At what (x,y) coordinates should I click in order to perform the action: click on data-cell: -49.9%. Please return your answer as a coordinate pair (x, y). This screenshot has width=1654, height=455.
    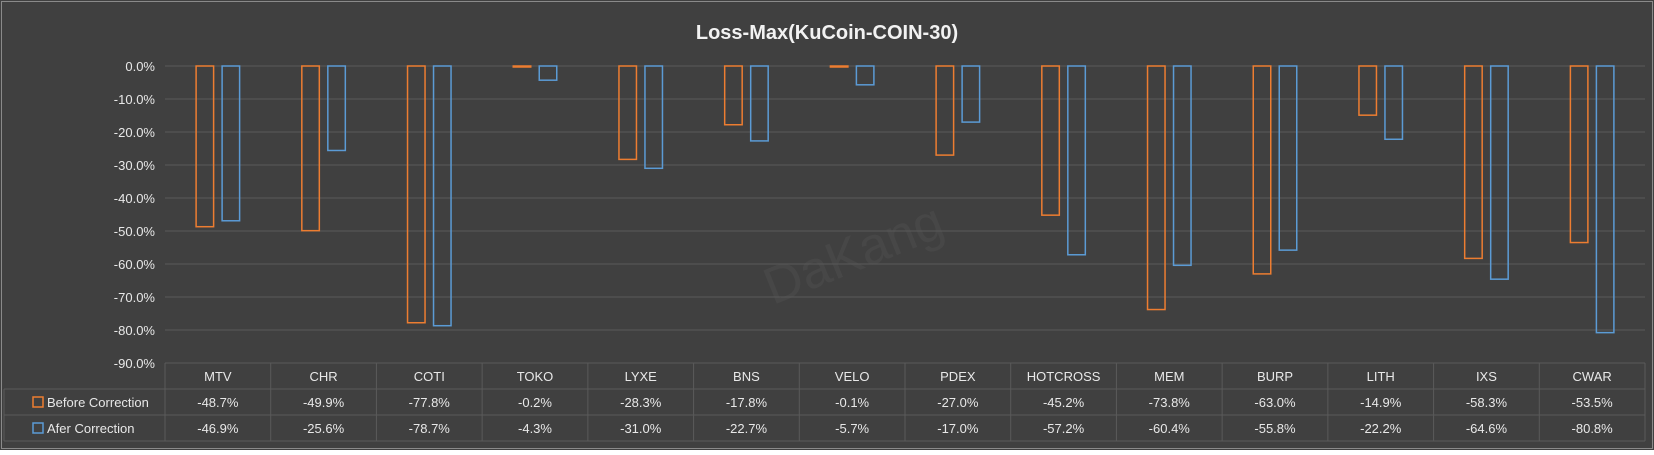
    Looking at the image, I should click on (324, 402).